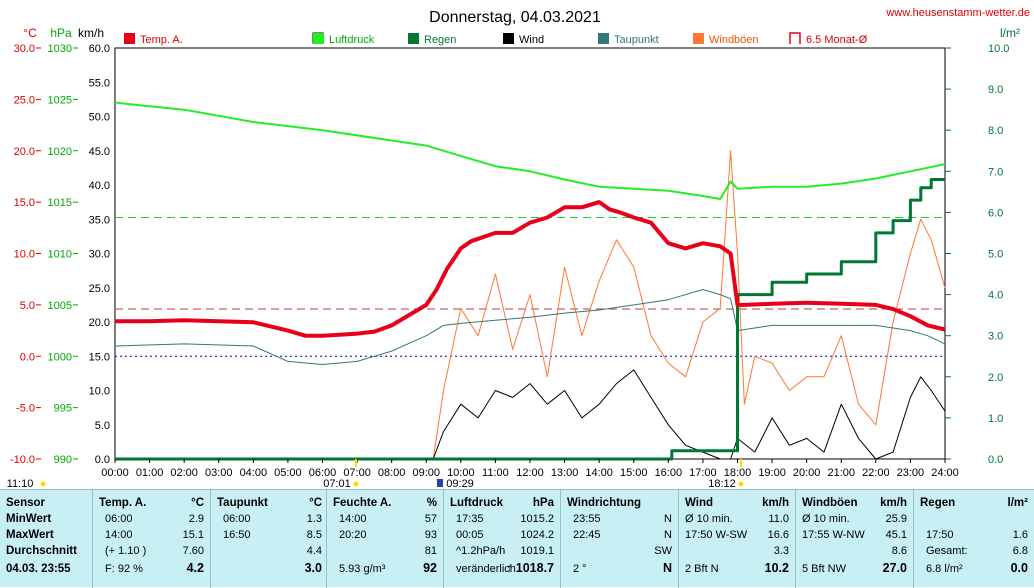 The height and width of the screenshot is (588, 1034). I want to click on wind-tick-label: 30.0, so click(99, 255).